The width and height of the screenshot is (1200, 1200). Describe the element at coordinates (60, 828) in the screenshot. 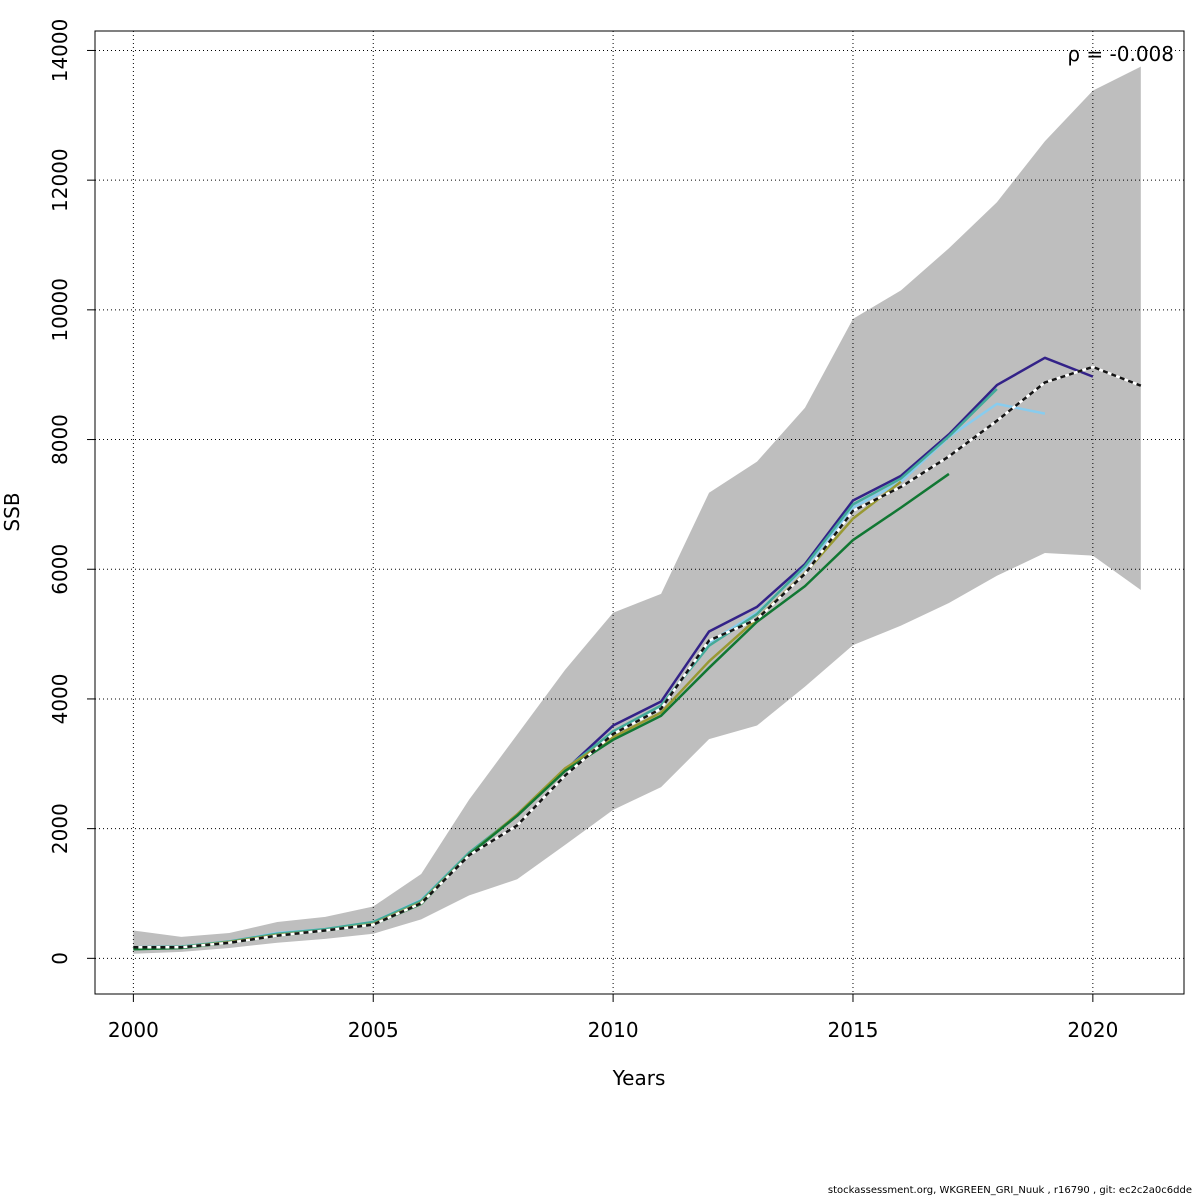

I see `y-tick-label-2000: 2000` at that location.